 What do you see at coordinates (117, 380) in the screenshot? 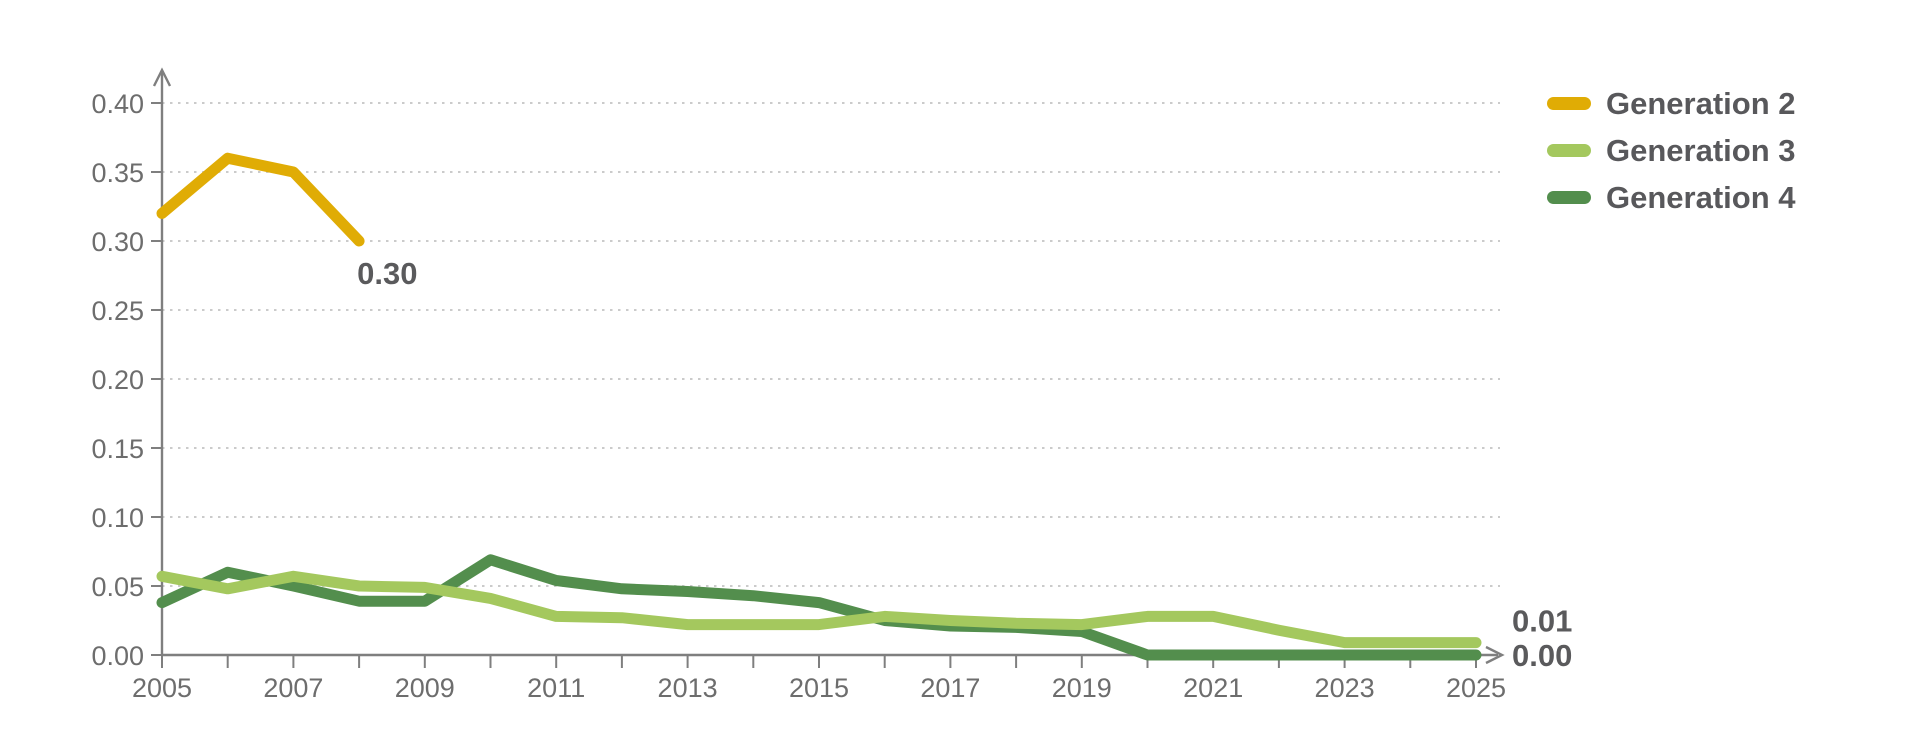
I see `y-tick-label: 0.20` at bounding box center [117, 380].